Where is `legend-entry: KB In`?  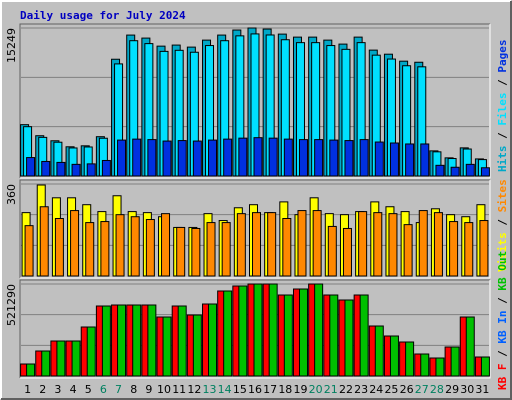 legend-entry: KB In is located at coordinates (502, 327).